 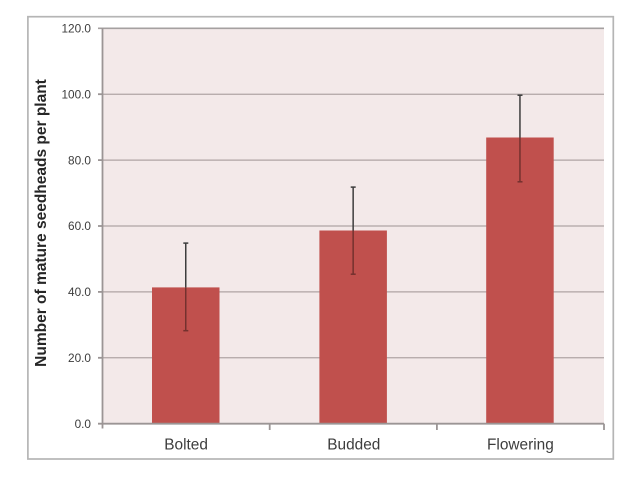 What do you see at coordinates (76, 94) in the screenshot?
I see `svg-text: 100.0` at bounding box center [76, 94].